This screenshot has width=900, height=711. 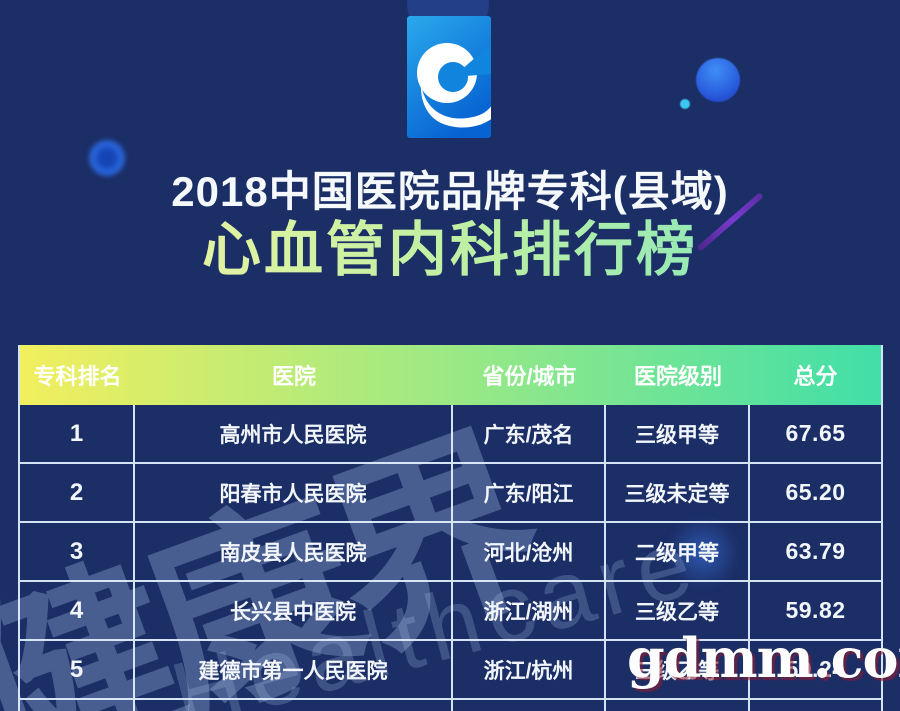 What do you see at coordinates (529, 610) in the screenshot?
I see `region-cell: 浙江/湖州` at bounding box center [529, 610].